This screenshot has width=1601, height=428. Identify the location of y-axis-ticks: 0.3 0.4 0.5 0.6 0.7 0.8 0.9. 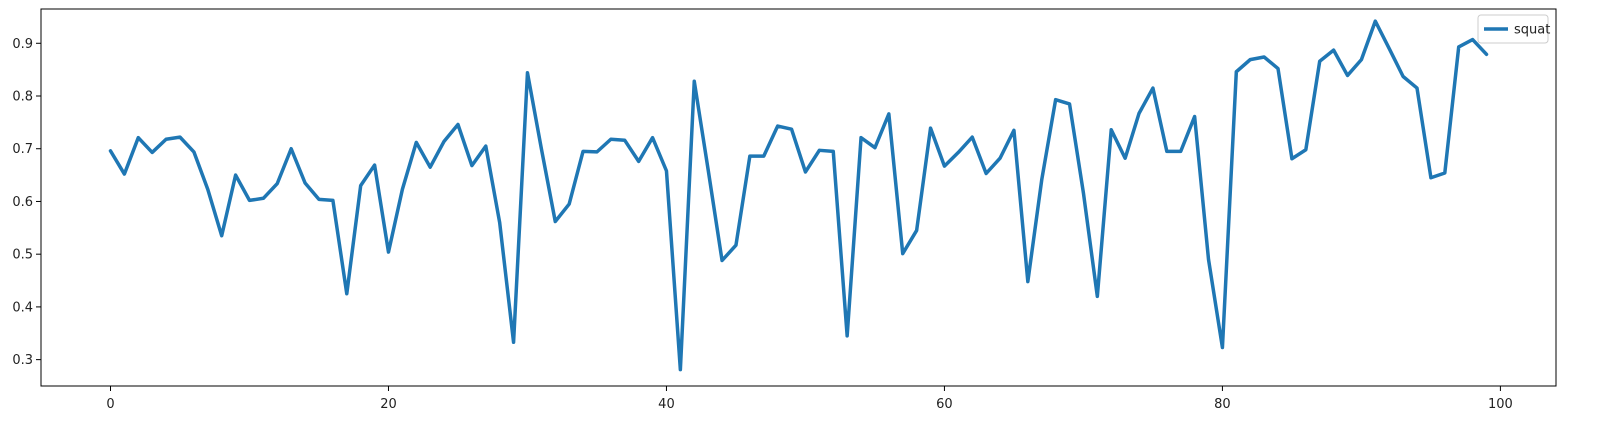
(26, 202).